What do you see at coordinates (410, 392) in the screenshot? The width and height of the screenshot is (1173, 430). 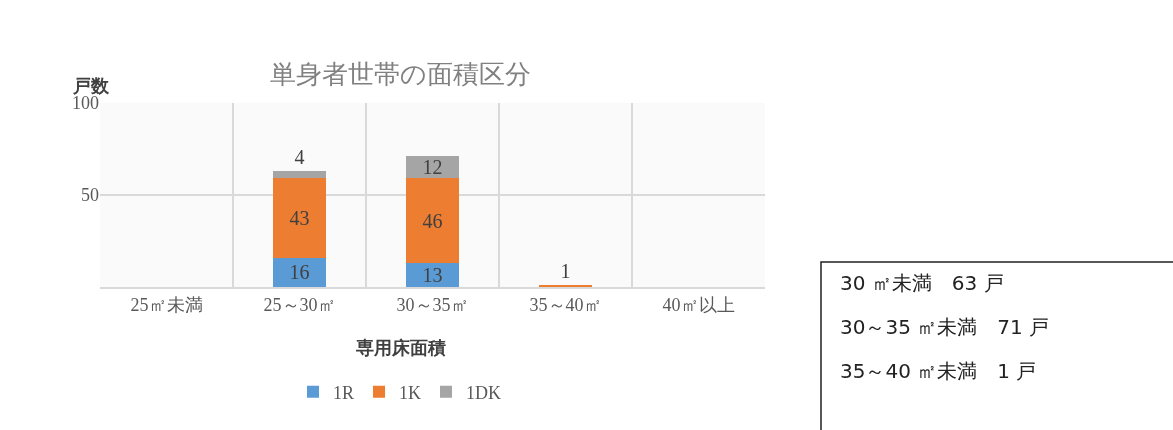 I see `legend-label: 1K` at bounding box center [410, 392].